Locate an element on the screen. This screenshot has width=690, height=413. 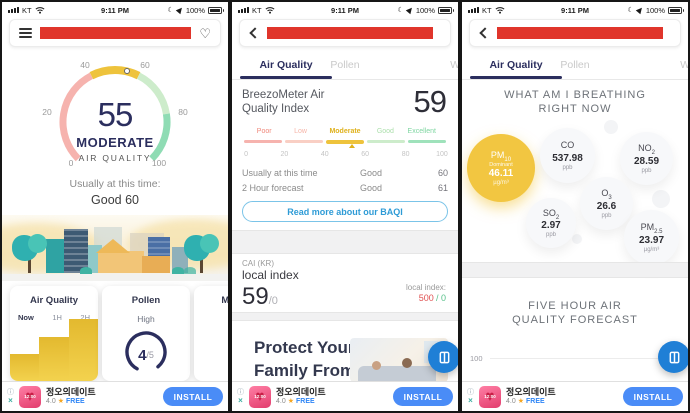
aqi-caption: AIR QUALITY is located at coordinates (115, 158).